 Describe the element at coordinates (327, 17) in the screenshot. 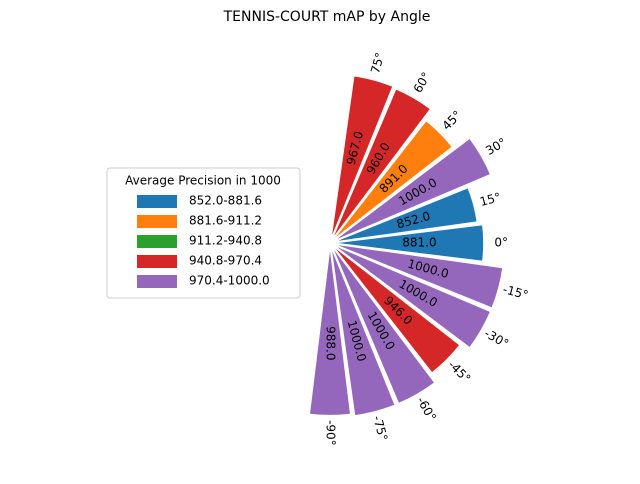

I see `chart-title: TENNIS-COURT mAP by Angle` at that location.